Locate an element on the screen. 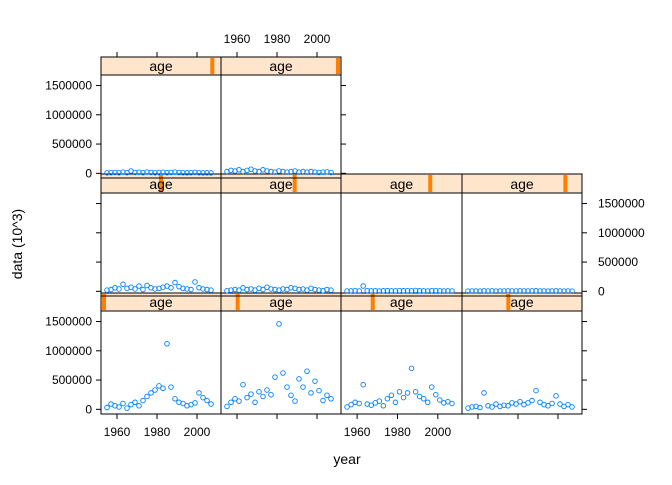 This screenshot has width=672, height=485. x-tick-label: 1980 is located at coordinates (277, 39).